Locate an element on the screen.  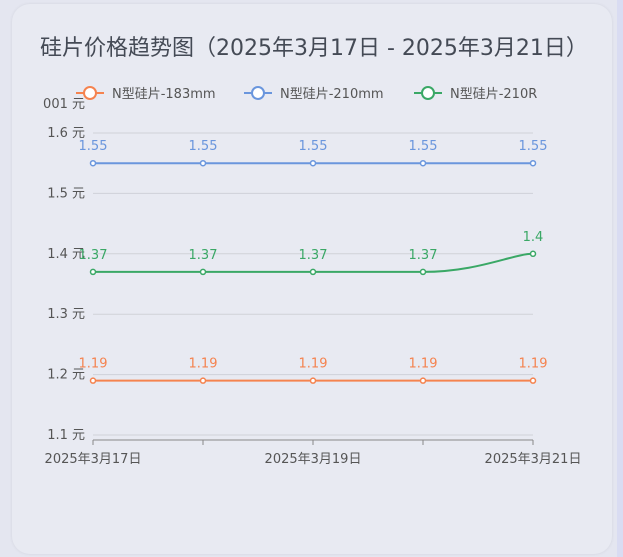
y-tick-label: 1.1 元 is located at coordinates (66, 435).